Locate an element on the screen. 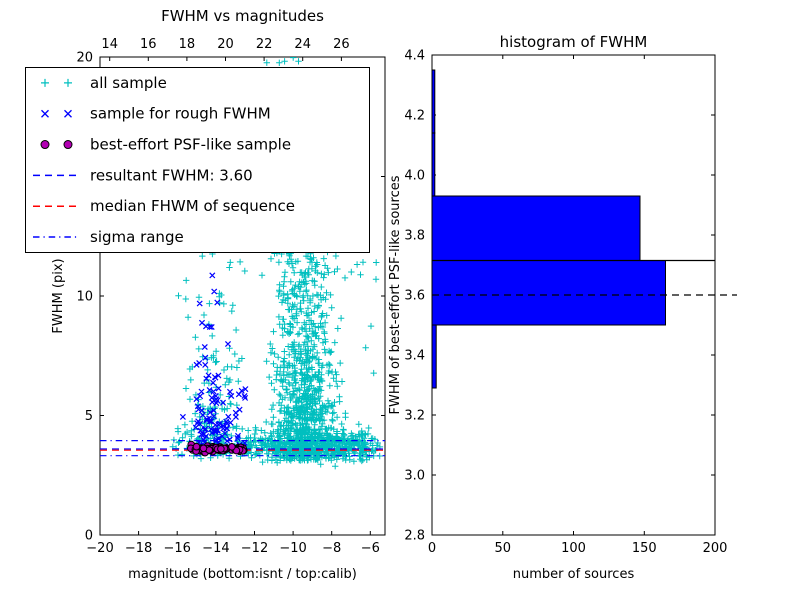  y-tick-label: 3.6 is located at coordinates (414, 296).